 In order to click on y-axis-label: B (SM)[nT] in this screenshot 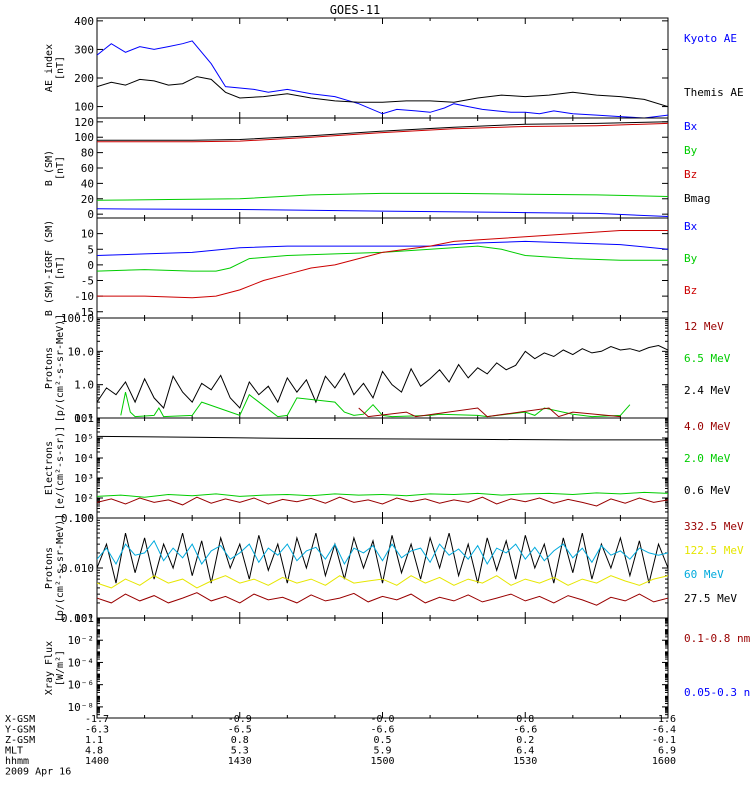, I will do `click(55, 168)`.